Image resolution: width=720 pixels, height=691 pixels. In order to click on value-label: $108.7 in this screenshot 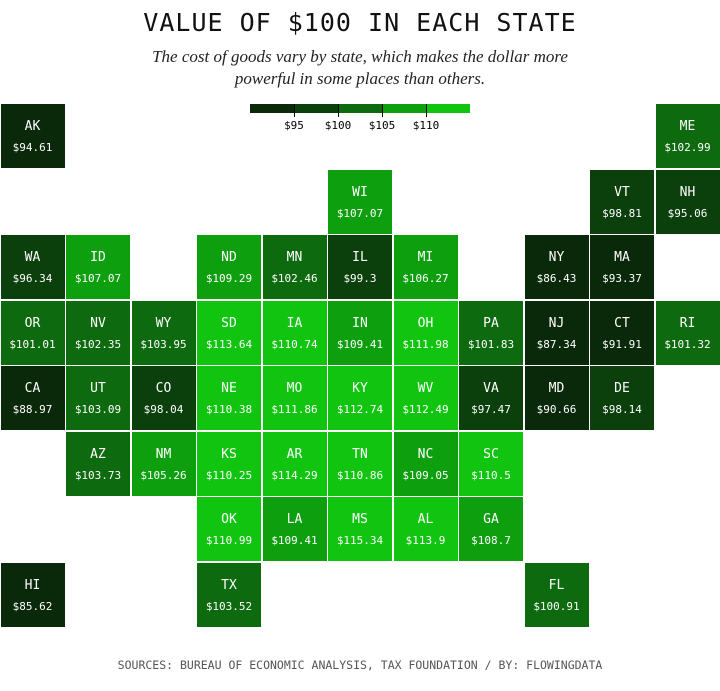, I will do `click(491, 540)`.